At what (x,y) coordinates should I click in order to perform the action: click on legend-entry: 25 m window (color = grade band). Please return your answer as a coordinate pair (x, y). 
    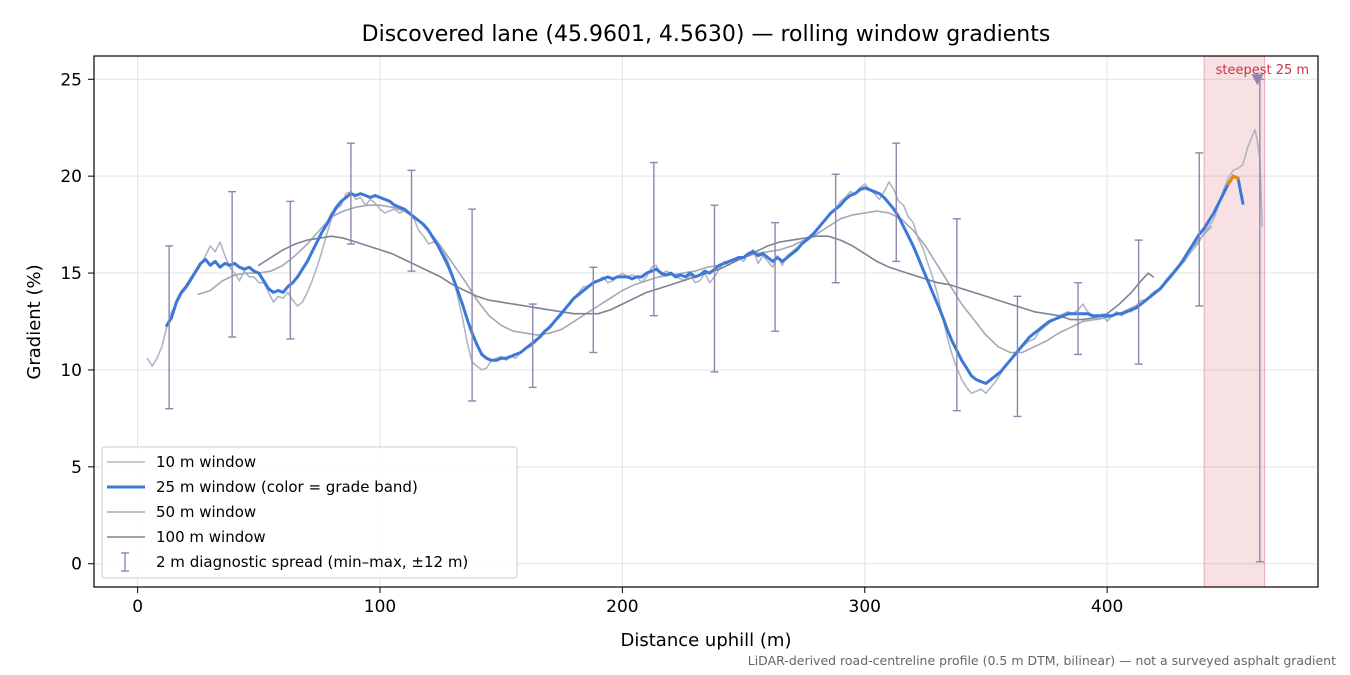
    Looking at the image, I should click on (262, 487).